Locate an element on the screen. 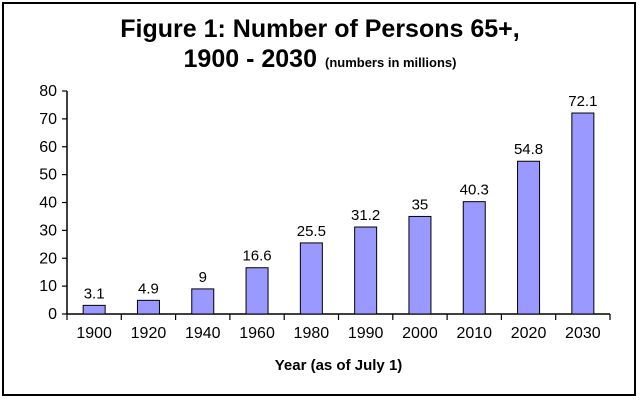 Image resolution: width=640 pixels, height=400 pixels. data-label-1980: 25.5 is located at coordinates (311, 231).